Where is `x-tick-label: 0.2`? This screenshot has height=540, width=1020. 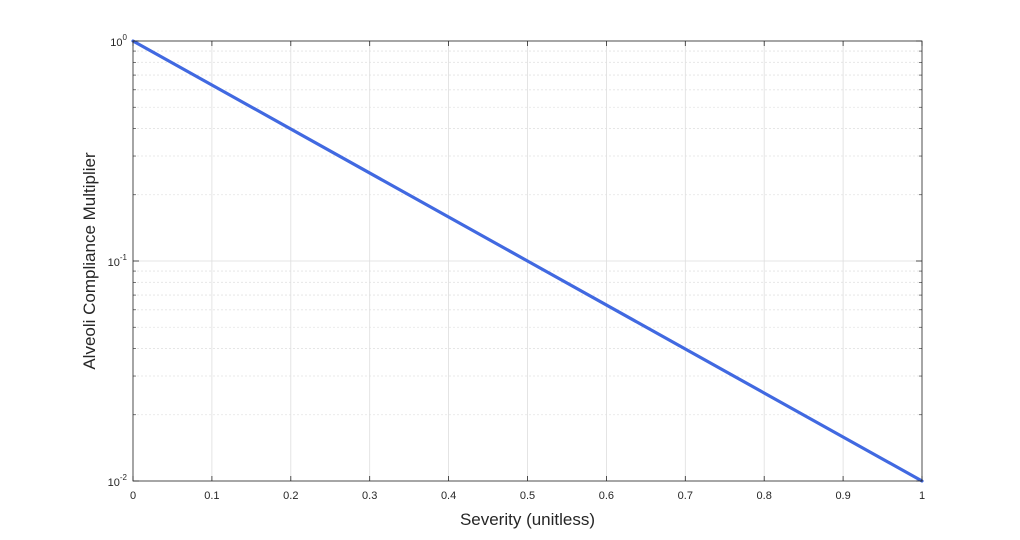
x-tick-label: 0.2 is located at coordinates (290, 496).